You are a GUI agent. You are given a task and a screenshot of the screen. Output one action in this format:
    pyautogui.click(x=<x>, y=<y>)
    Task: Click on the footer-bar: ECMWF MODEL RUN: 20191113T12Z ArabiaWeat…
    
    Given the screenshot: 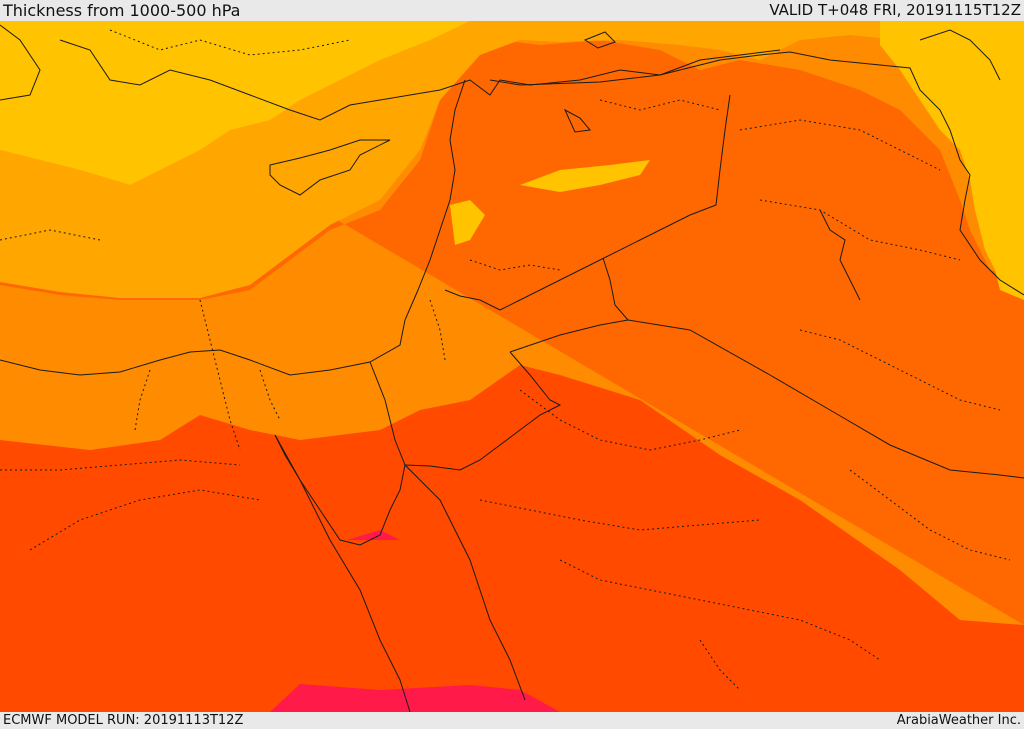 What is the action you would take?
    pyautogui.click(x=512, y=720)
    